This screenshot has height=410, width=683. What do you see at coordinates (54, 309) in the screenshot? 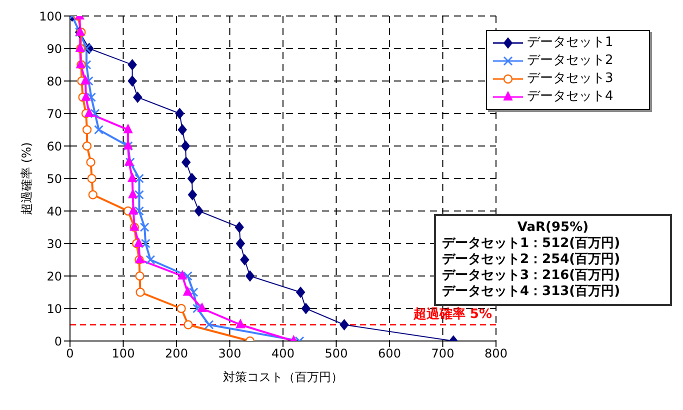
I see `y-tick-label: 10` at bounding box center [54, 309].